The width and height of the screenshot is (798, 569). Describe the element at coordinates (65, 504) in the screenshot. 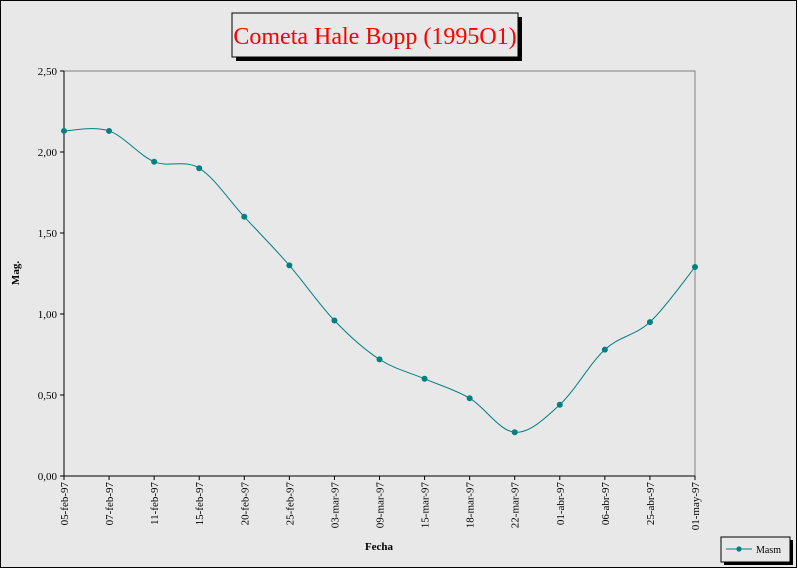

I see `x-tick-label: 05-feb-97` at that location.